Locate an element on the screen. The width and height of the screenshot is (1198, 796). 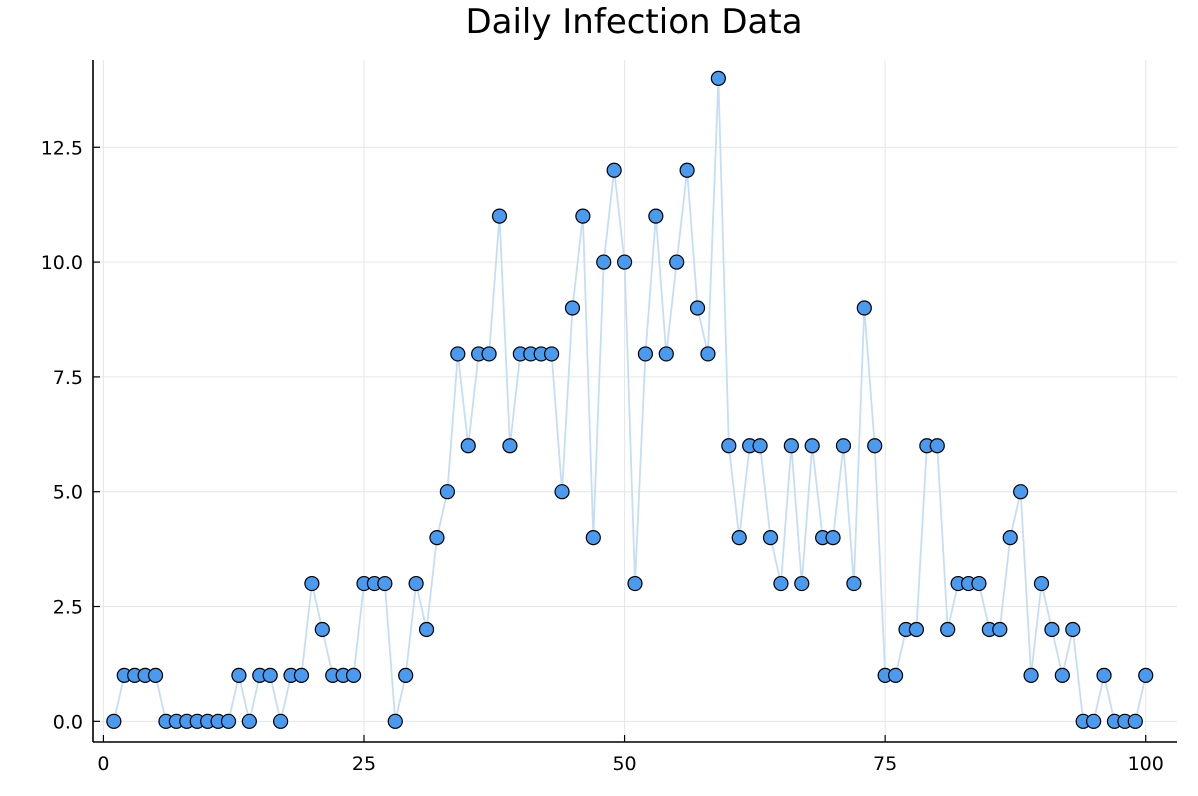
y-tick-label: 0.0 is located at coordinates (68, 722).